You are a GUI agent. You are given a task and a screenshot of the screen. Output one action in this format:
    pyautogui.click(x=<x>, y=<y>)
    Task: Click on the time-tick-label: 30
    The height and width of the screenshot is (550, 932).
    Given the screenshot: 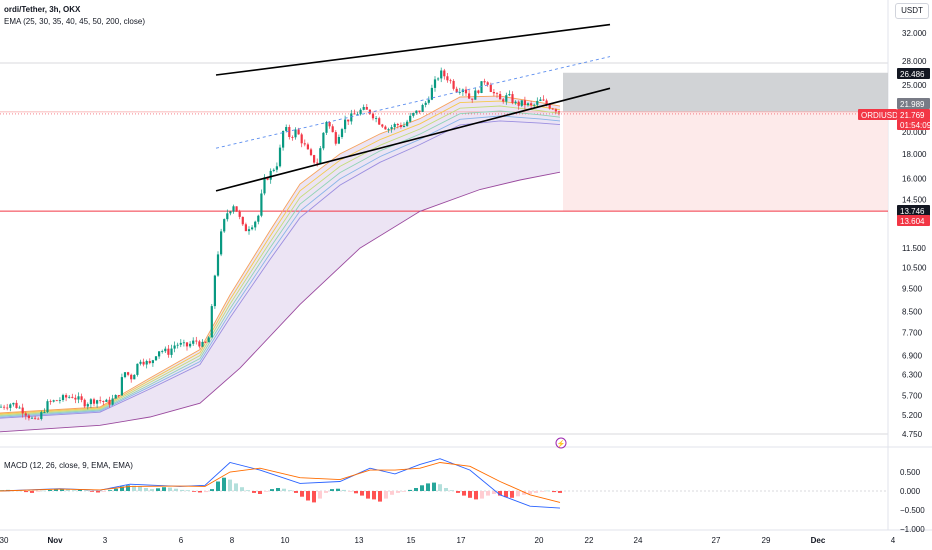 What is the action you would take?
    pyautogui.click(x=4, y=540)
    